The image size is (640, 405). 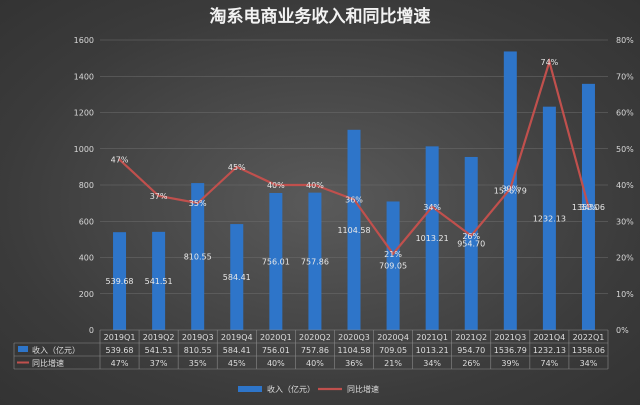 I want to click on y-right-tick-label: 20%, so click(x=625, y=258).